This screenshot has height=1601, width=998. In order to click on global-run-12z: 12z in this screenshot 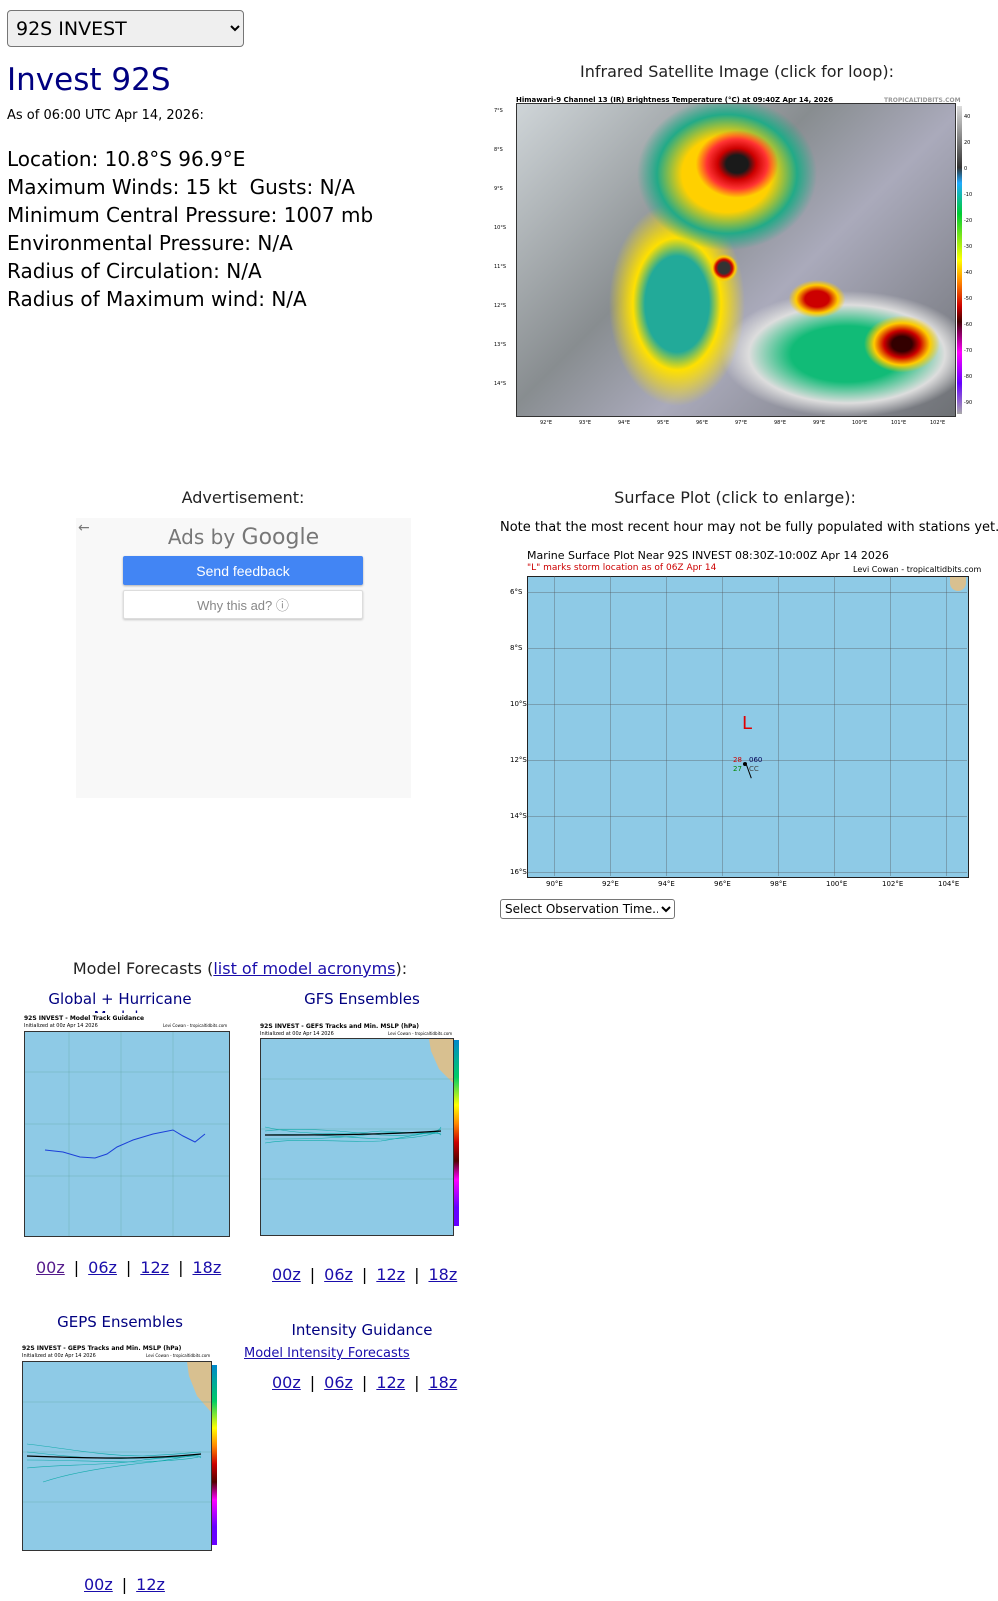, I will do `click(155, 1267)`.